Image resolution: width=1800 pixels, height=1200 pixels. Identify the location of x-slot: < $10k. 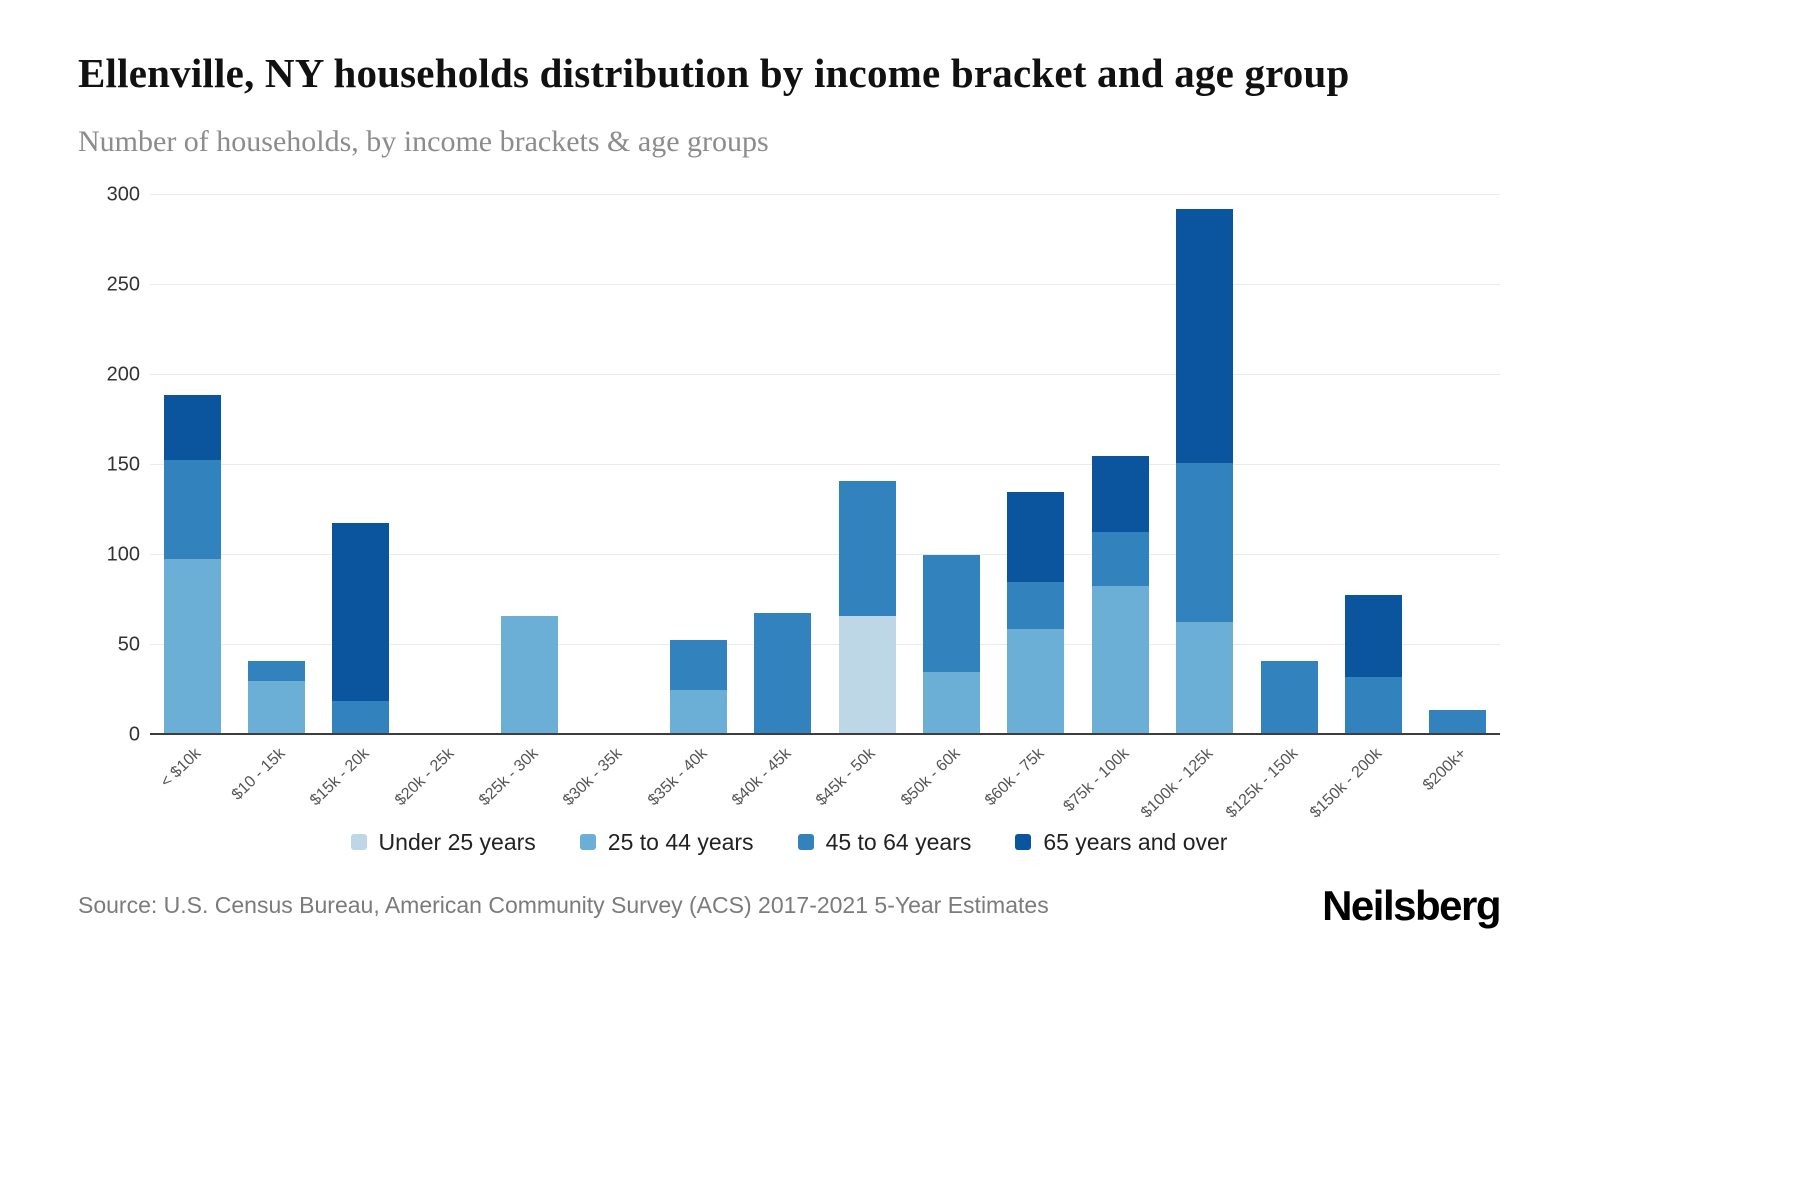
(192, 781).